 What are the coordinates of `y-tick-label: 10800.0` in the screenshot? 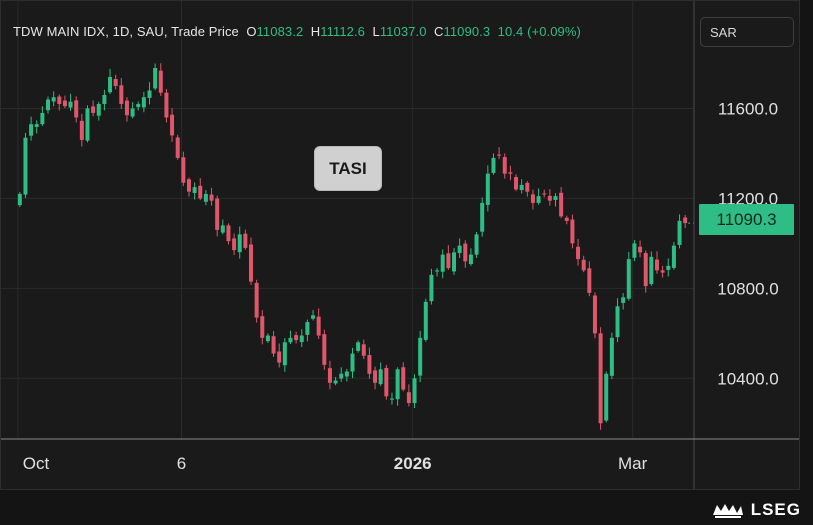 It's located at (747, 288).